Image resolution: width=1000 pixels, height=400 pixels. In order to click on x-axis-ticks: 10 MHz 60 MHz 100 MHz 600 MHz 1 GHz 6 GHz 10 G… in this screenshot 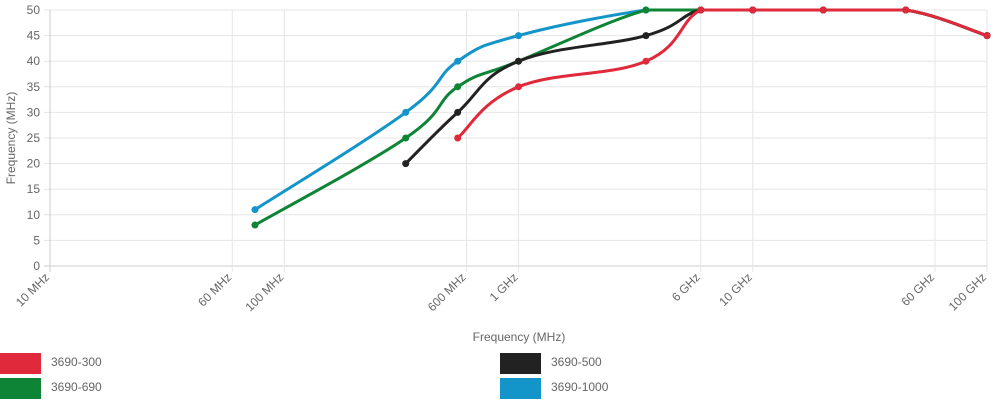, I will do `click(501, 292)`.